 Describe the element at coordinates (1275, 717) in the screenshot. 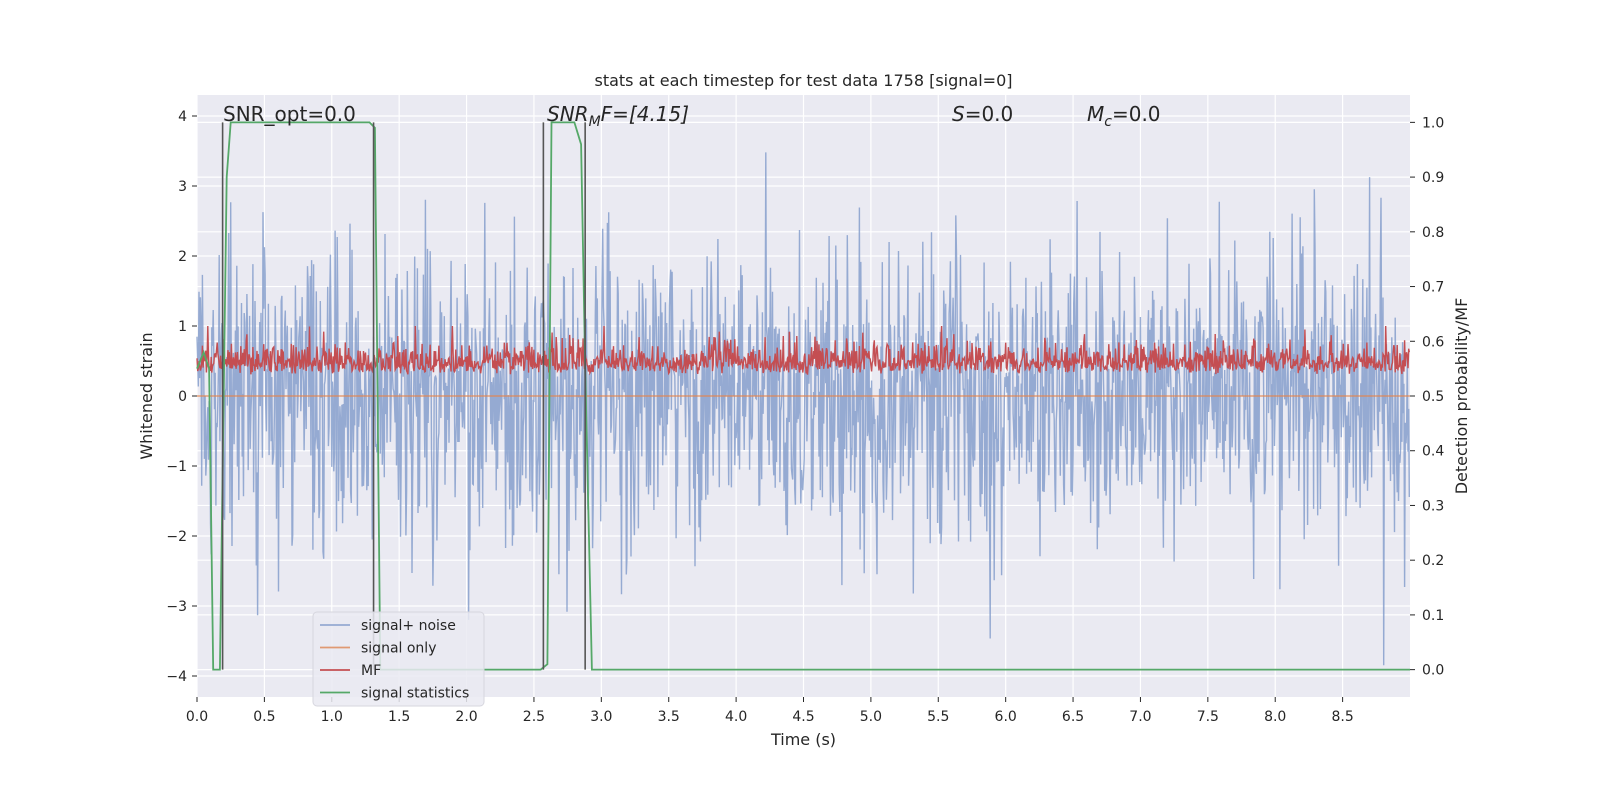

I see `x-tick-label-16: 8.0` at that location.